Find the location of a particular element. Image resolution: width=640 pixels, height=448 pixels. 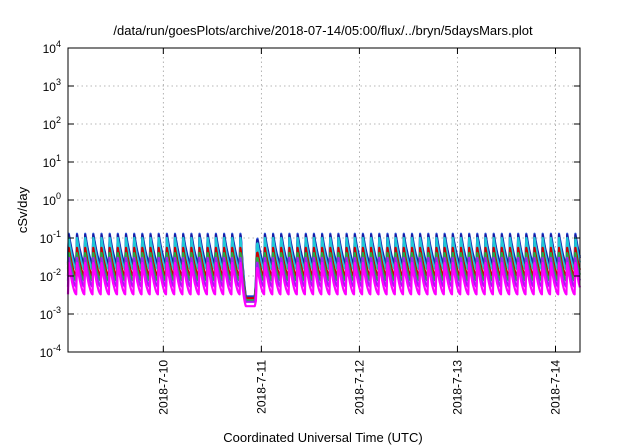

y-tick-label: 10⁻² is located at coordinates (50, 275).